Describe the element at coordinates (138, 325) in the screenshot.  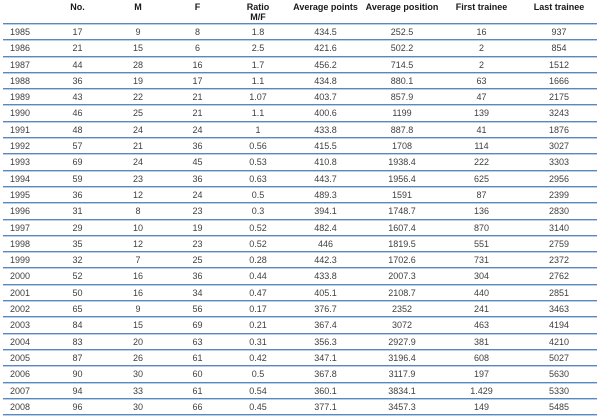
I see `cell-m: 15` at that location.